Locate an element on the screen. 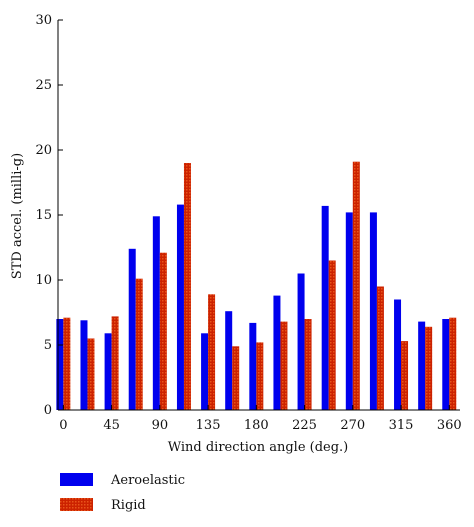 This screenshot has height=527, width=474. y-axis-title: STD accel. (milli-g) is located at coordinates (17, 216).